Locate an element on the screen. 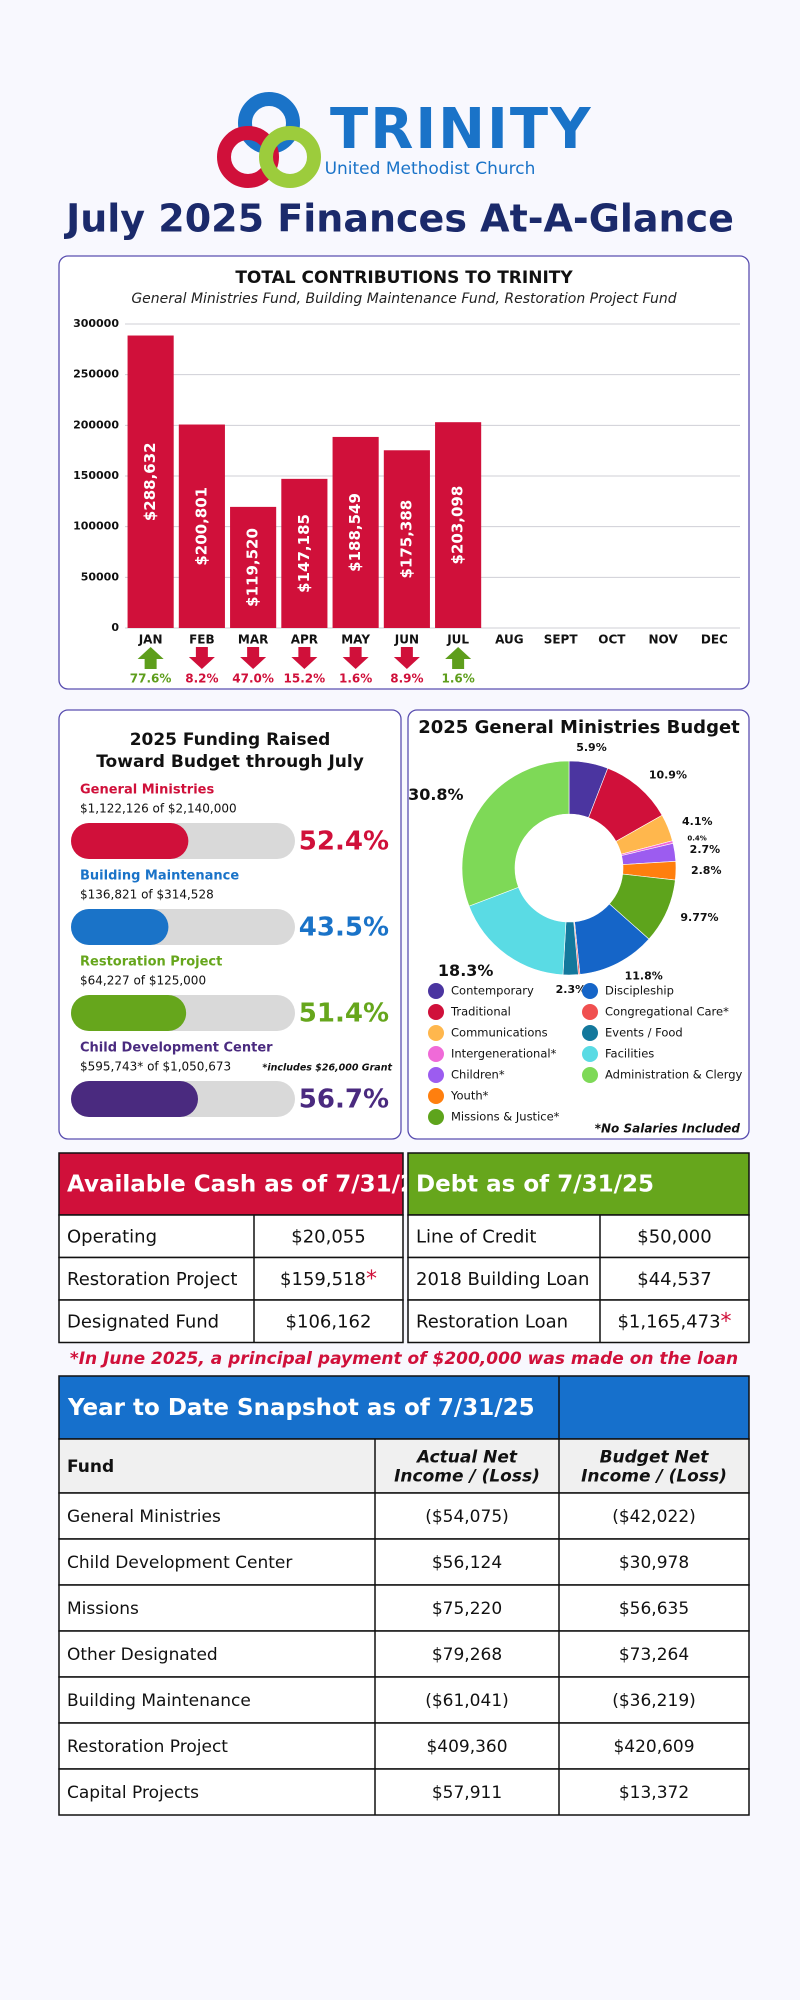 Image resolution: width=800 pixels, height=2000 pixels. fund-name: Child Development Center is located at coordinates (176, 1048).